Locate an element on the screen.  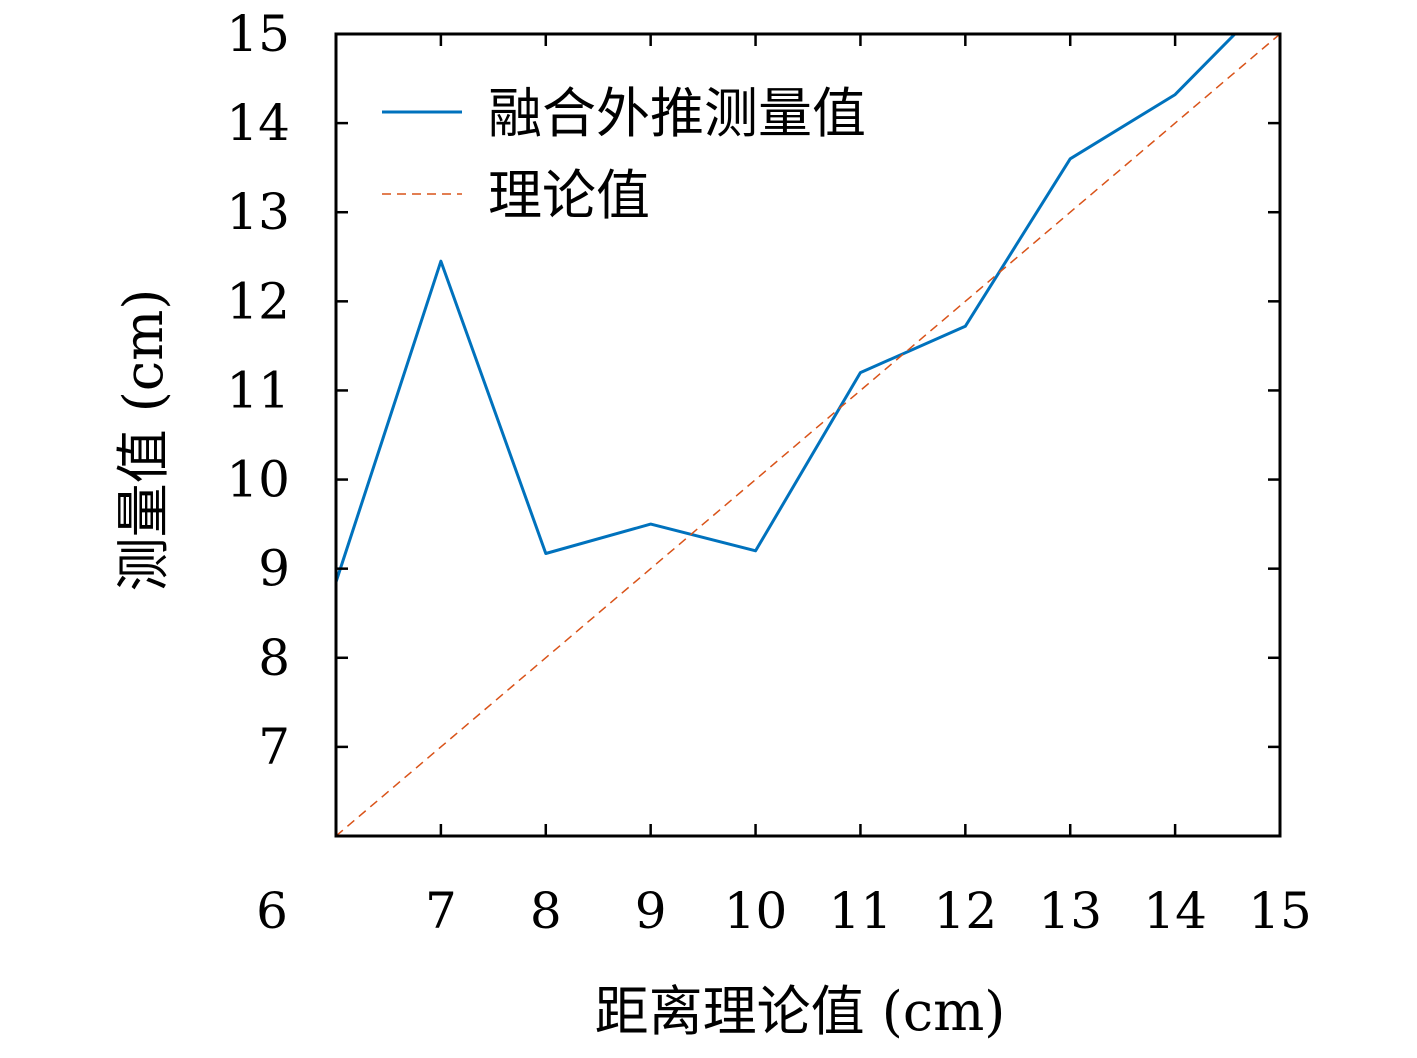
x-tick-label-6: 6 is located at coordinates (272, 911).